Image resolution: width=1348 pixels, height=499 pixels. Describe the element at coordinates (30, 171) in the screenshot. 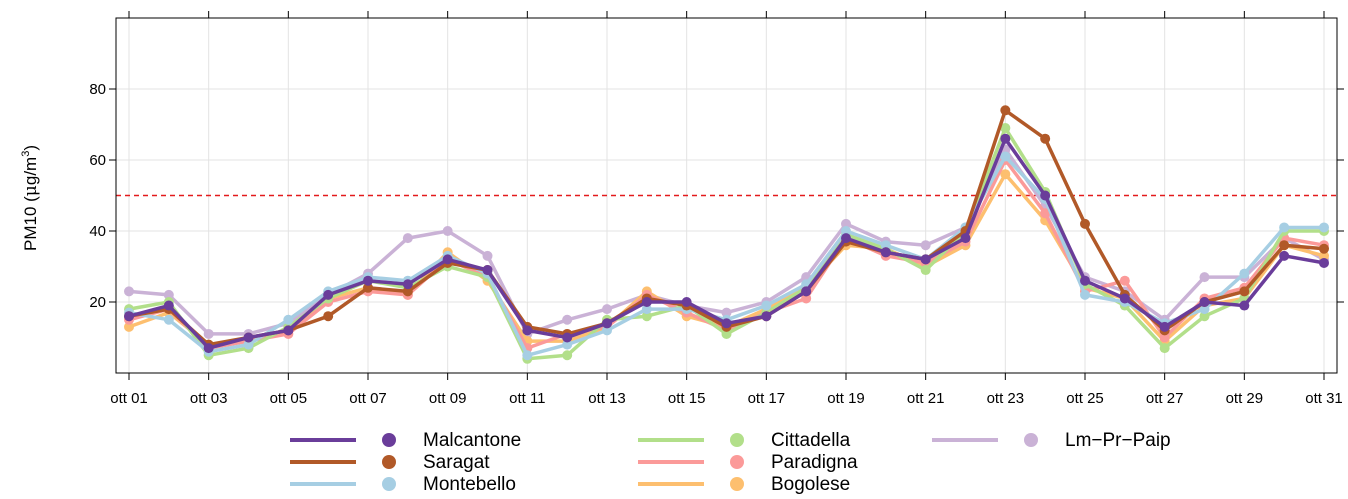

I see `y-axis-label-unit: g/m` at that location.